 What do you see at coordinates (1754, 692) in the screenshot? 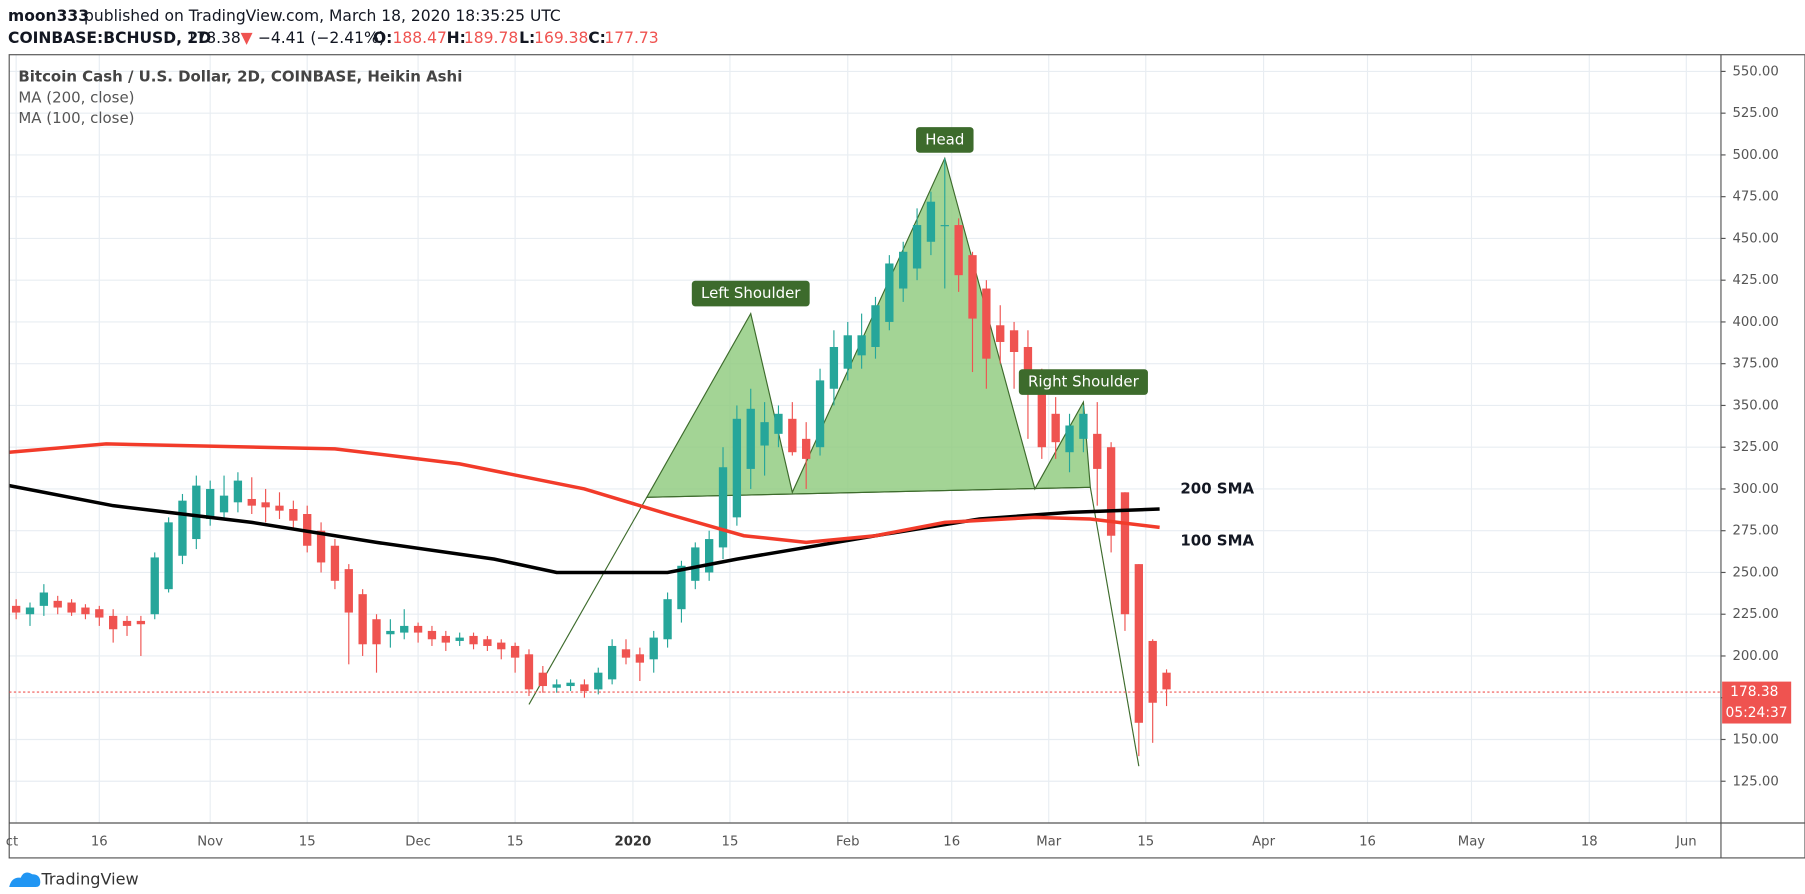
I see `last-price-label: 178.38` at bounding box center [1754, 692].